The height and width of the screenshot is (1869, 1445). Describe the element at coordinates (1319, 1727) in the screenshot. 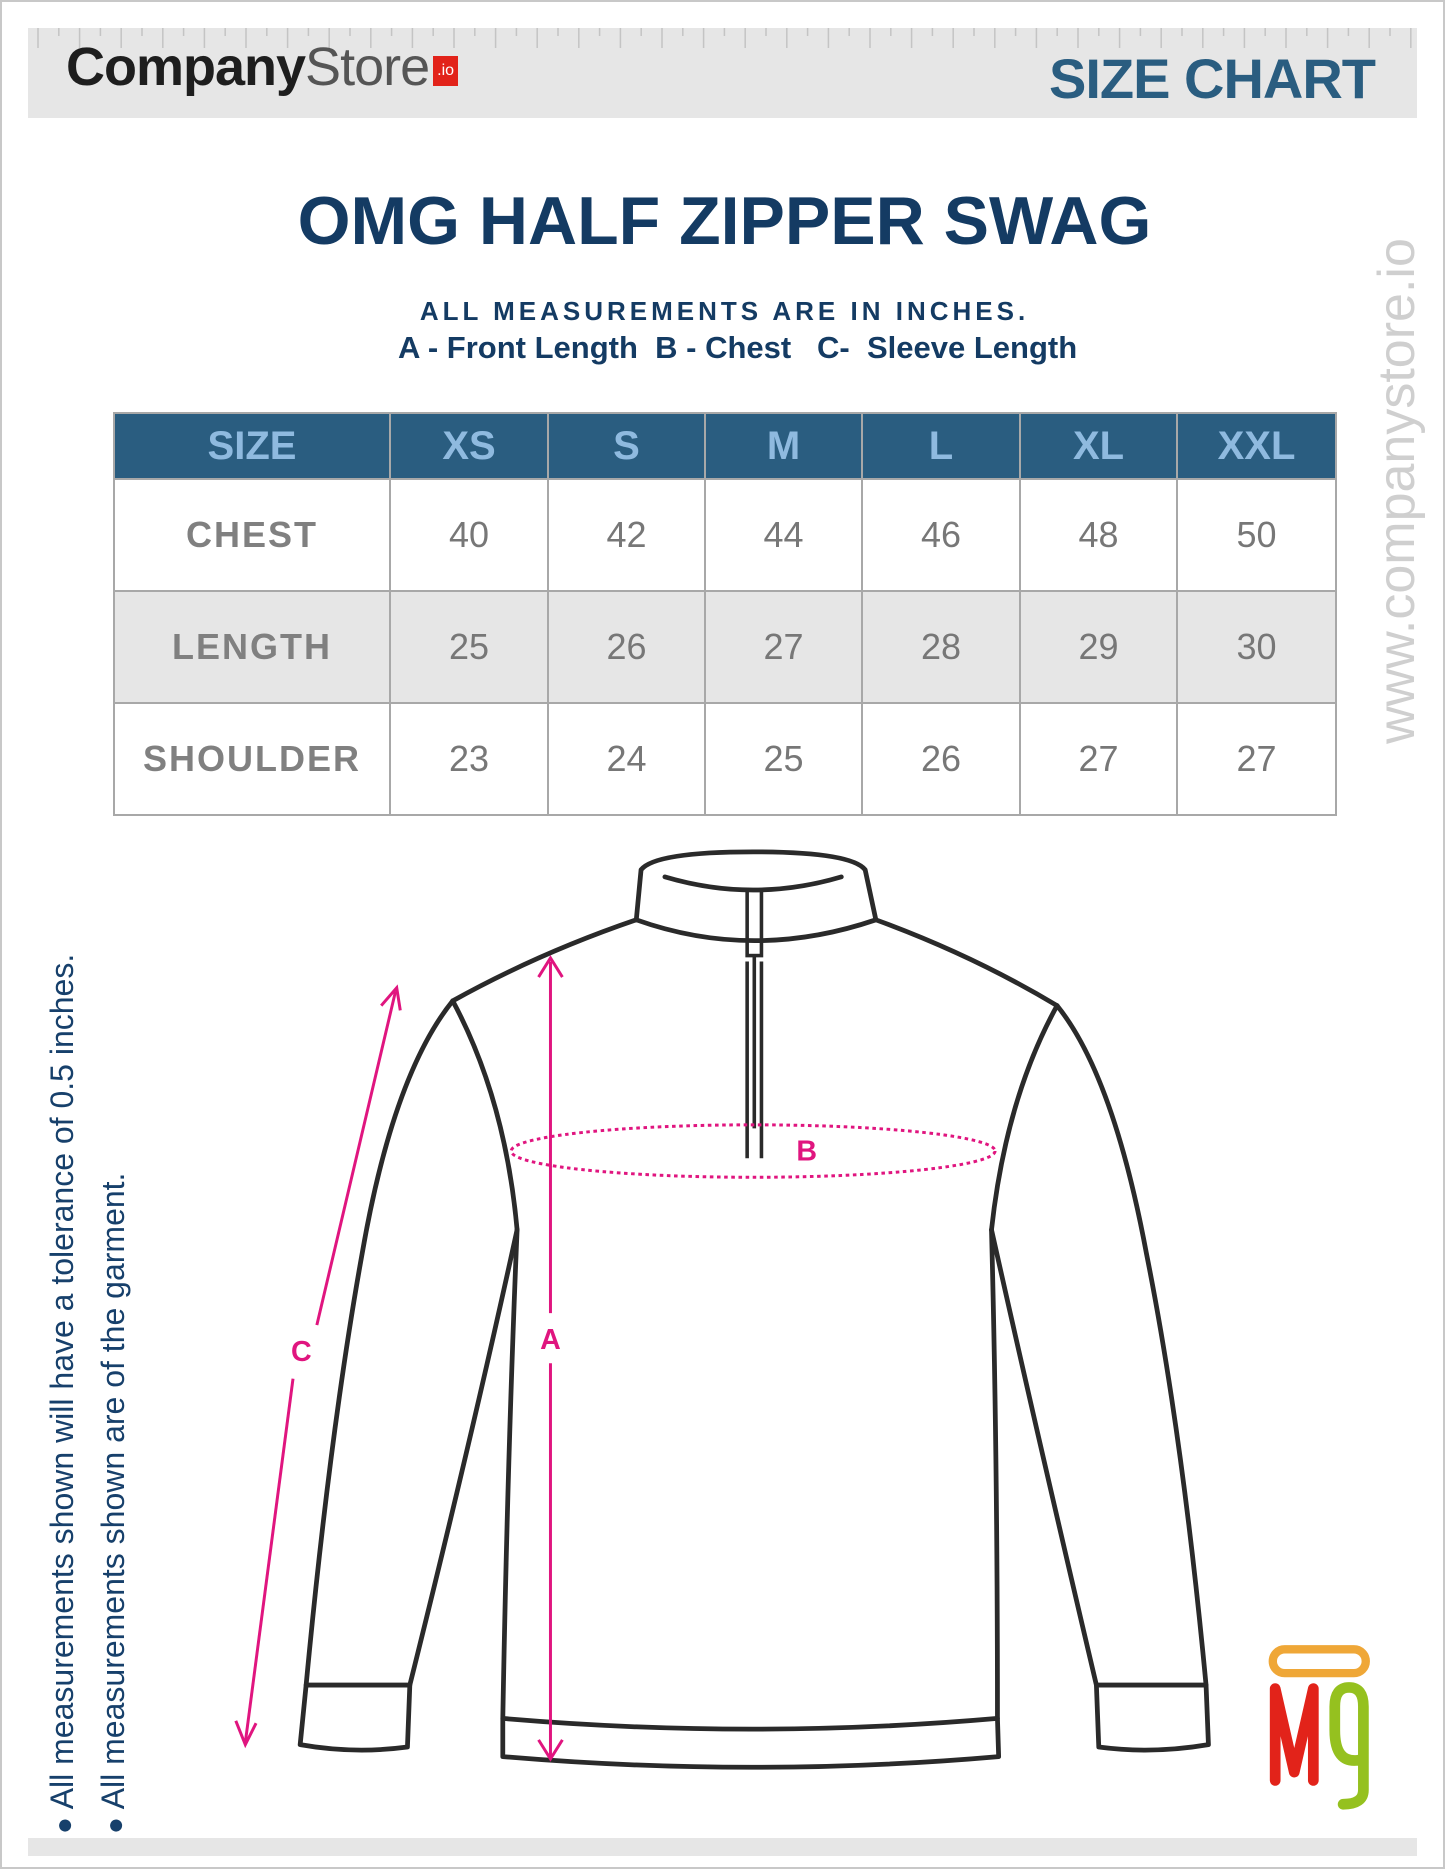

I see `mg-brand-logo` at that location.